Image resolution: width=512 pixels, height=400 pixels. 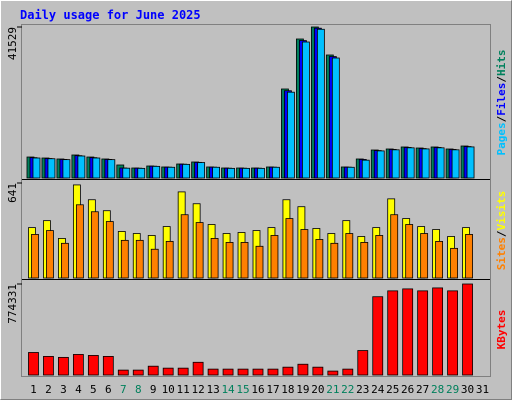 What do you see at coordinates (212, 389) in the screenshot?
I see `x-tick-label: 13` at bounding box center [212, 389].